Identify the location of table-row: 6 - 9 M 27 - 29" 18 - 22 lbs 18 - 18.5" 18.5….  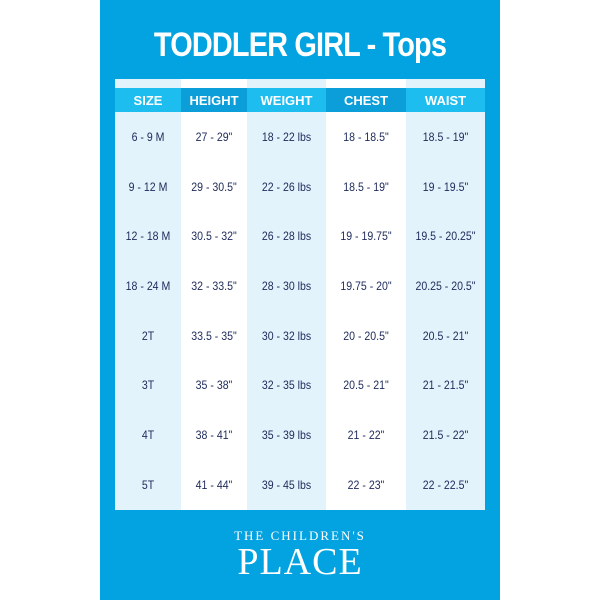
(300, 137).